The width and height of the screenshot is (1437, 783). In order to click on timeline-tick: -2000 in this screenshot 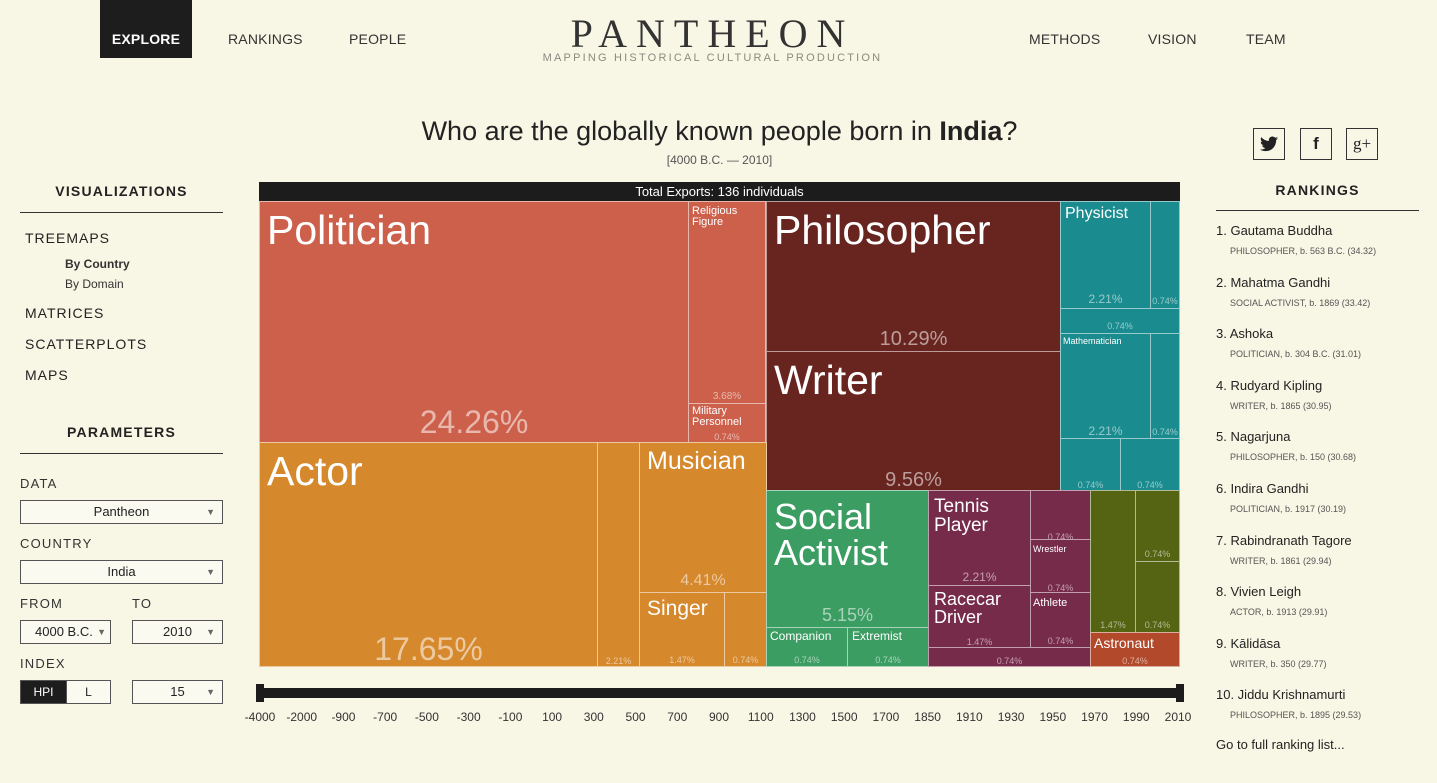, I will do `click(302, 717)`.